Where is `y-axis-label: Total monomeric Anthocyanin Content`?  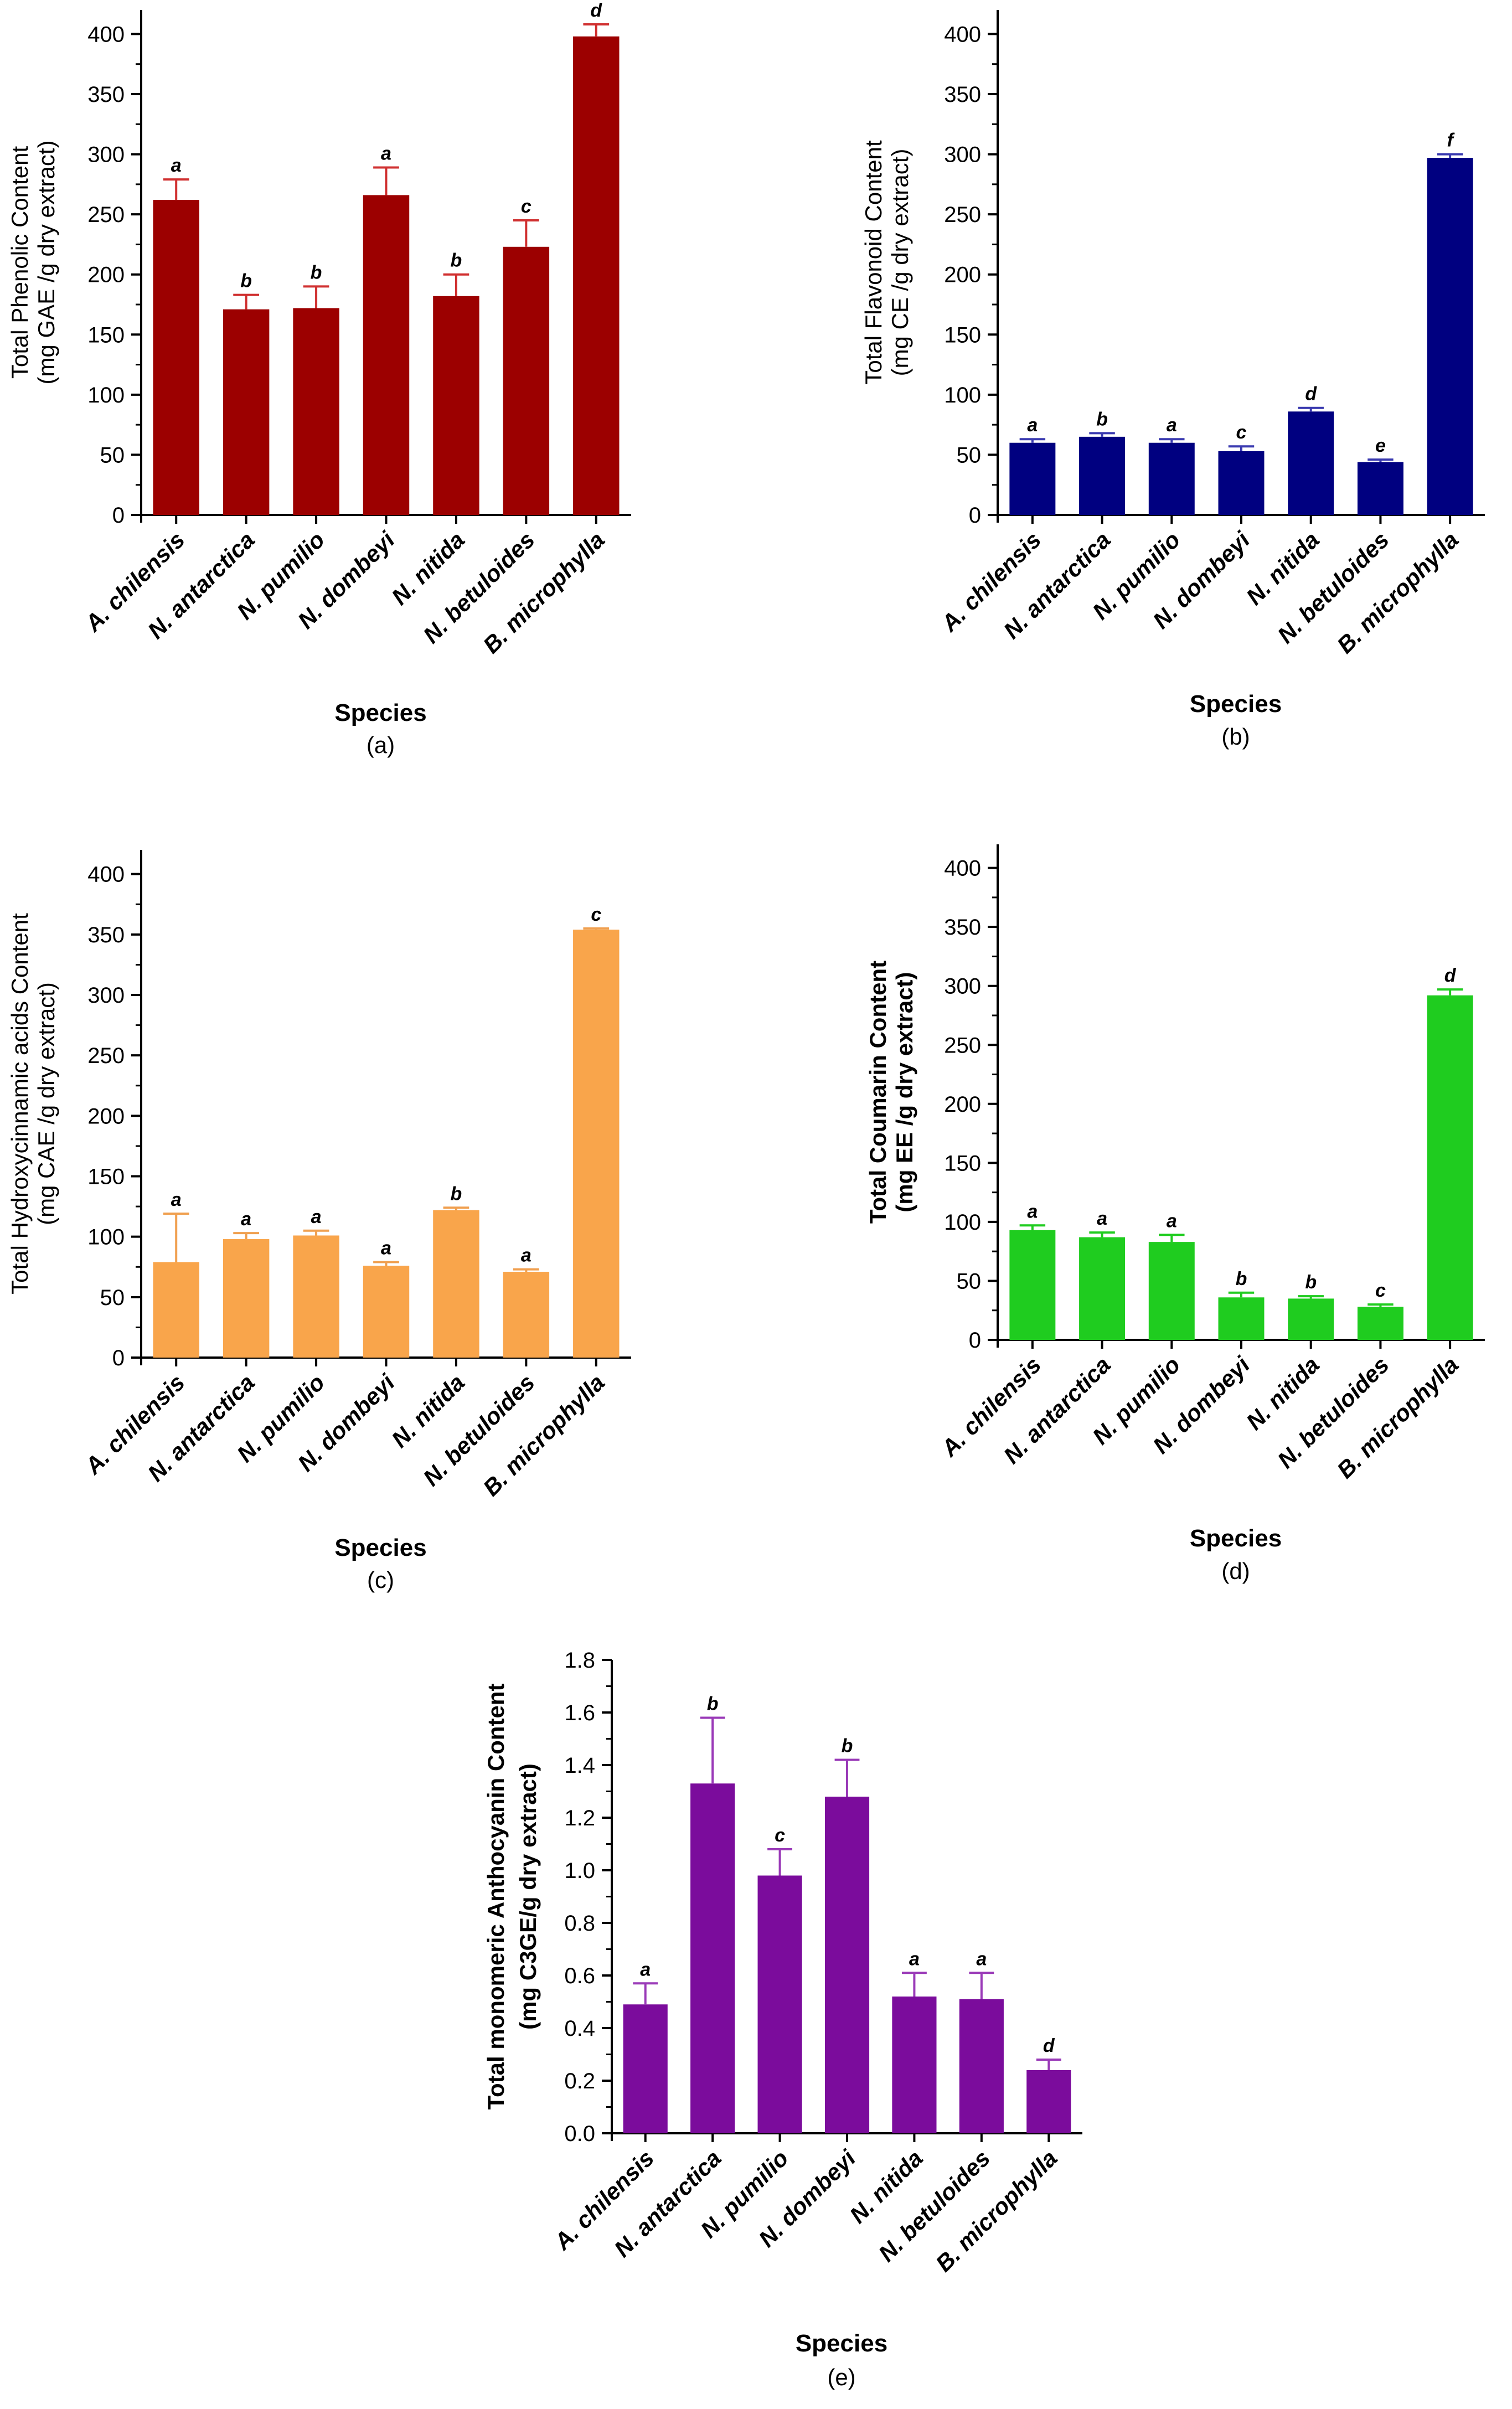 y-axis-label: Total monomeric Anthocyanin Content is located at coordinates (496, 1896).